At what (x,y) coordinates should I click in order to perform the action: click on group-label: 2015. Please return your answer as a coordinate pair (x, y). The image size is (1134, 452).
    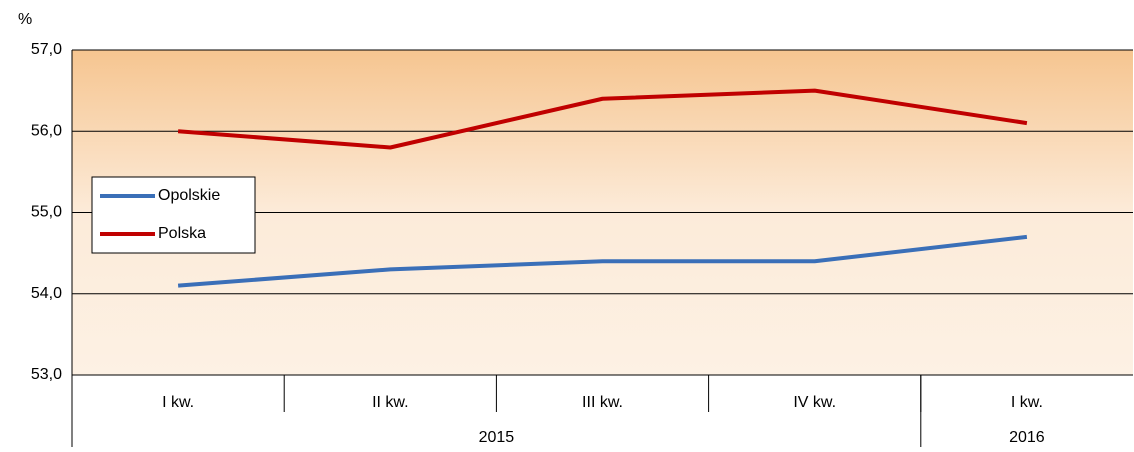
    Looking at the image, I should click on (497, 437).